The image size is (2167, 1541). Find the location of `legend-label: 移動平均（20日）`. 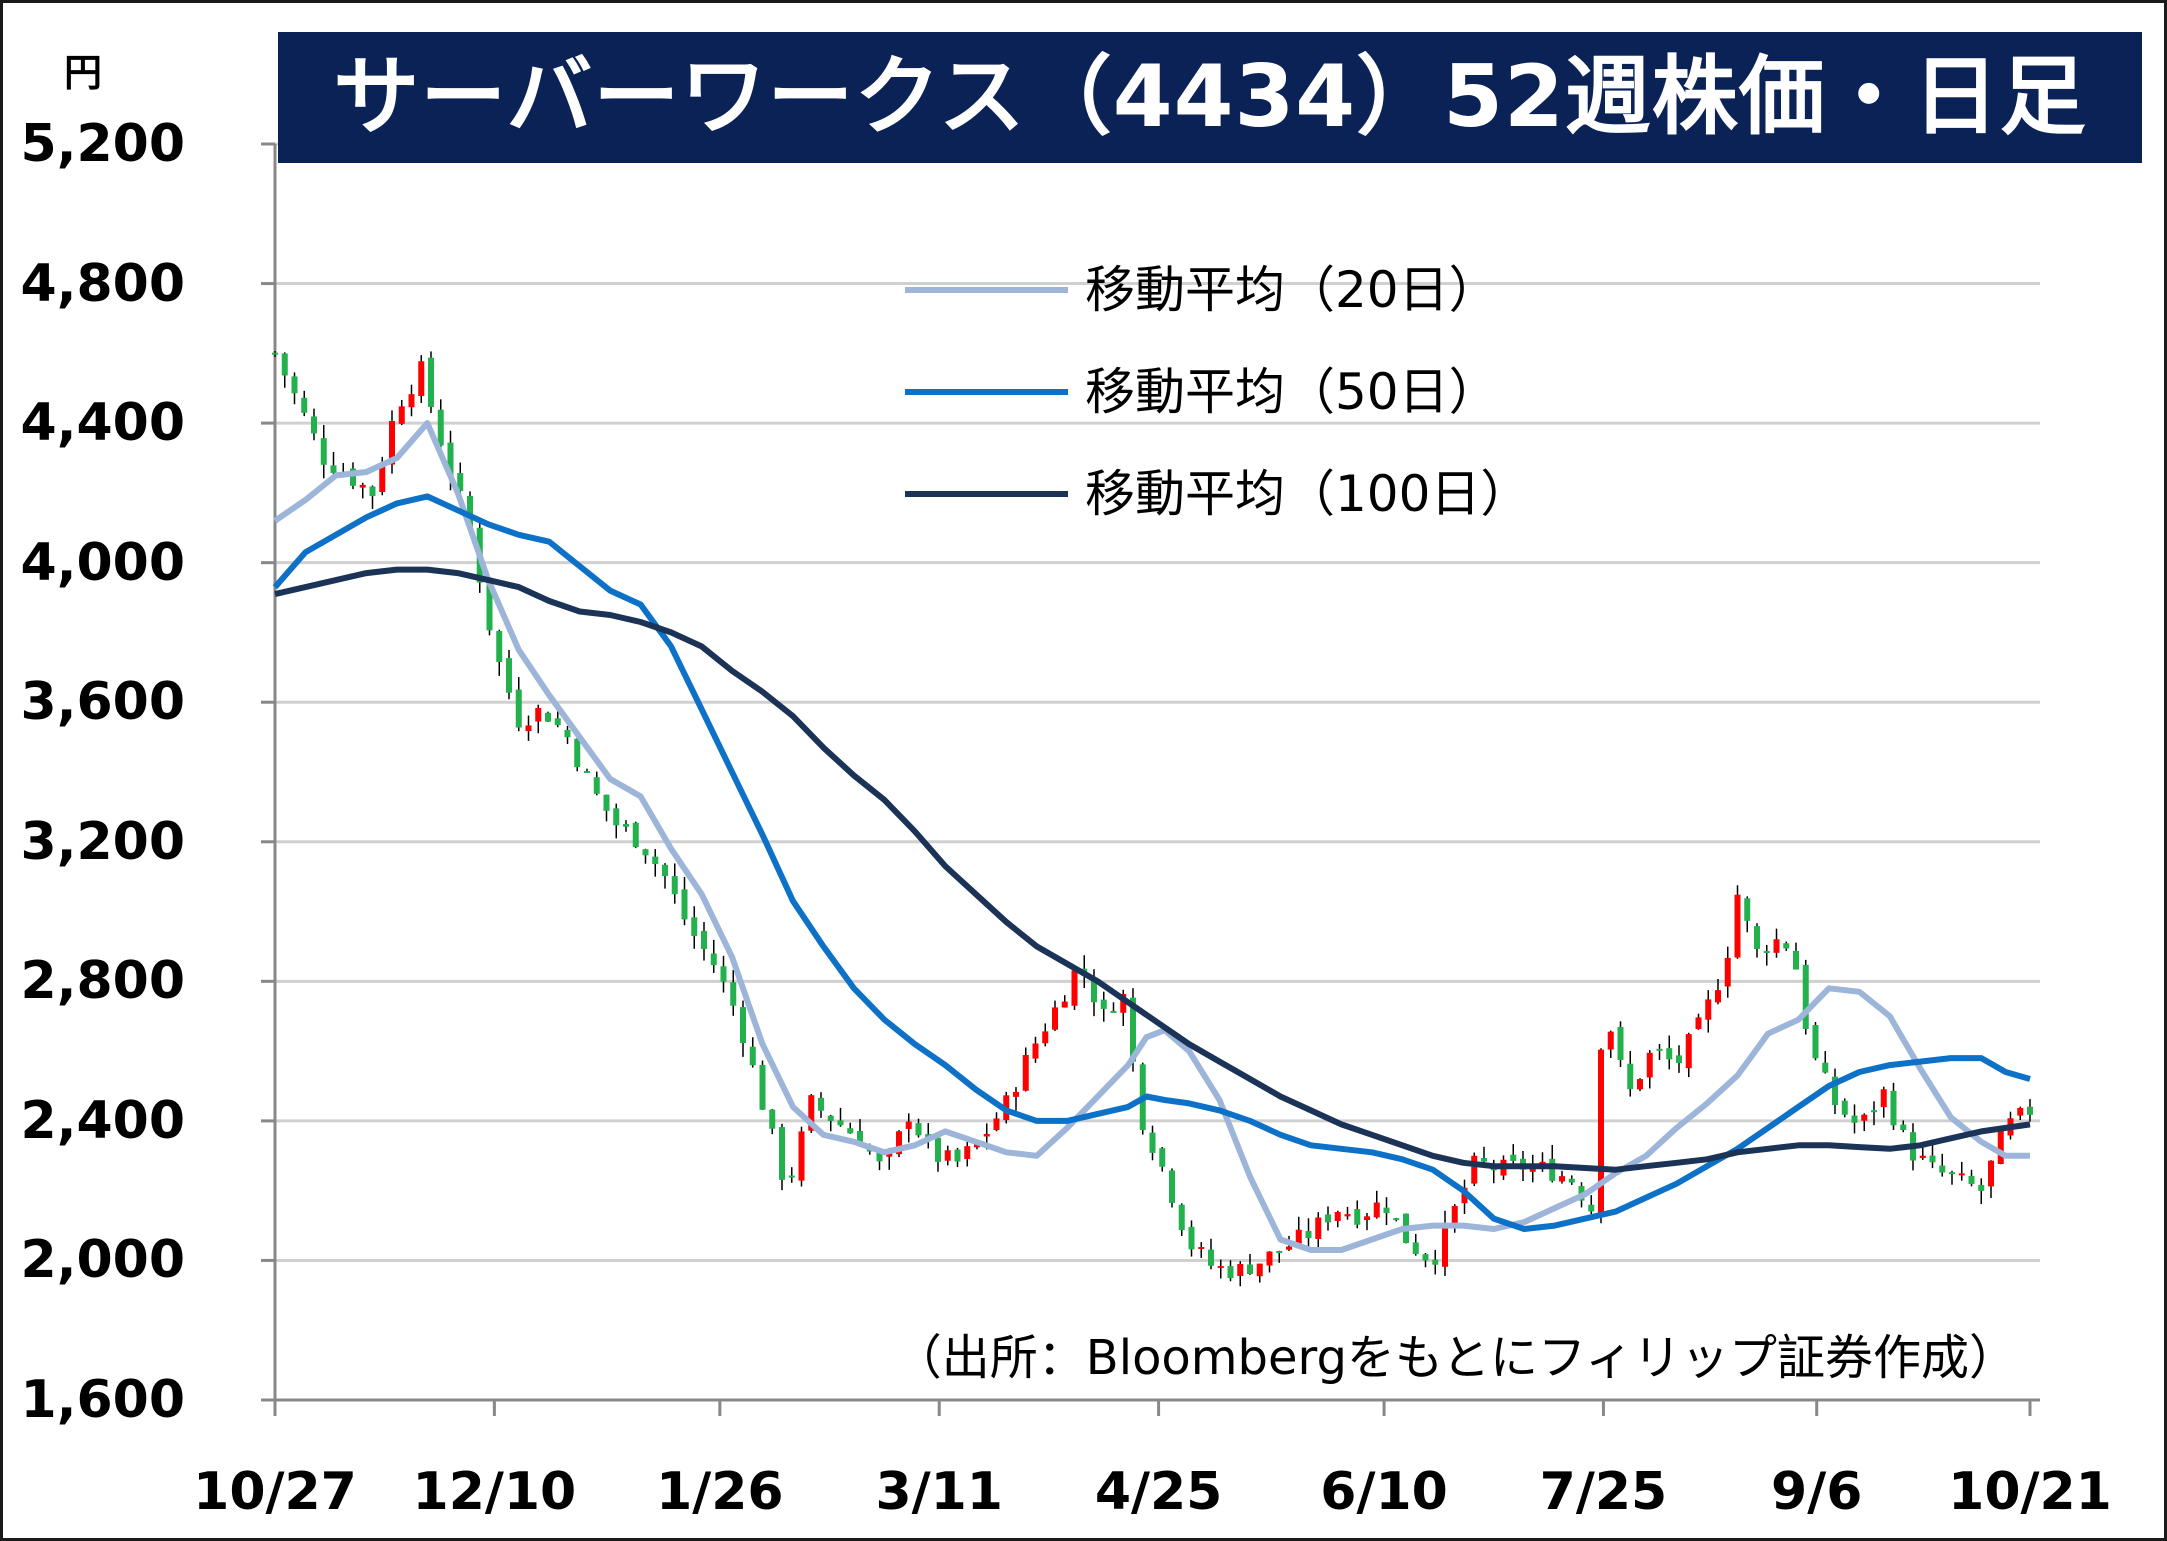

legend-label: 移動平均（20日） is located at coordinates (1292, 290).